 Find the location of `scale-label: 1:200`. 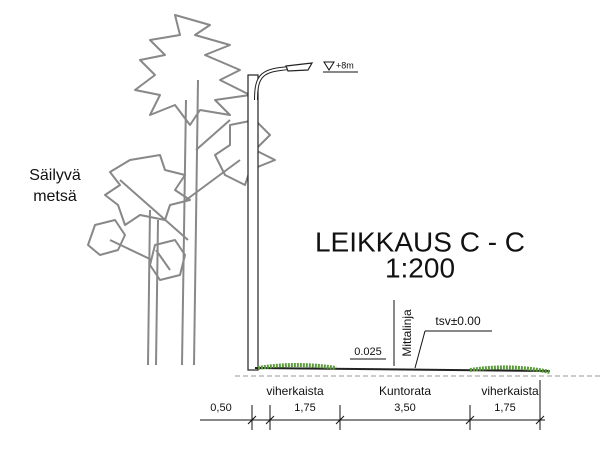

scale-label: 1:200 is located at coordinates (420, 267).